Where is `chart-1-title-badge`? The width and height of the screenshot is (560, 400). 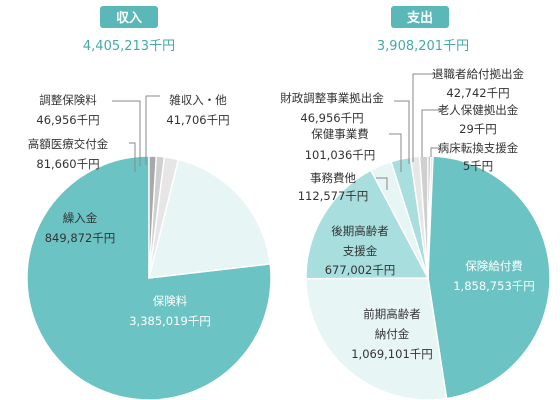 chart-1-title-badge is located at coordinates (420, 17).